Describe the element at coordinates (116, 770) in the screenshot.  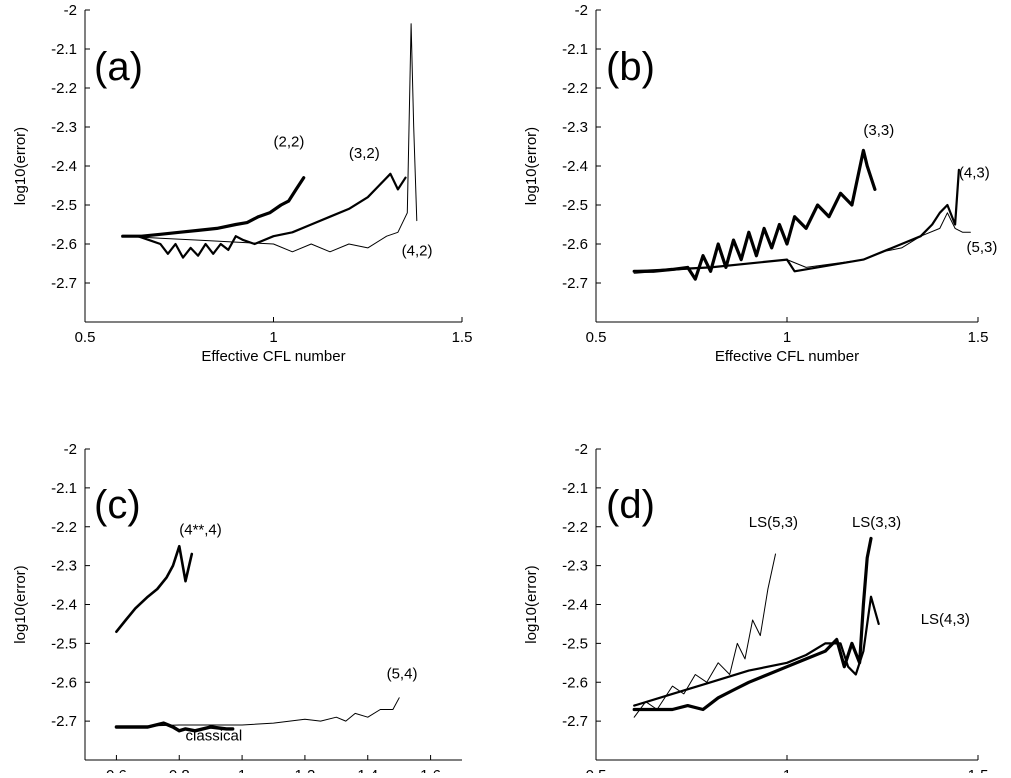
I see `x-tick-label: 0.6` at that location.